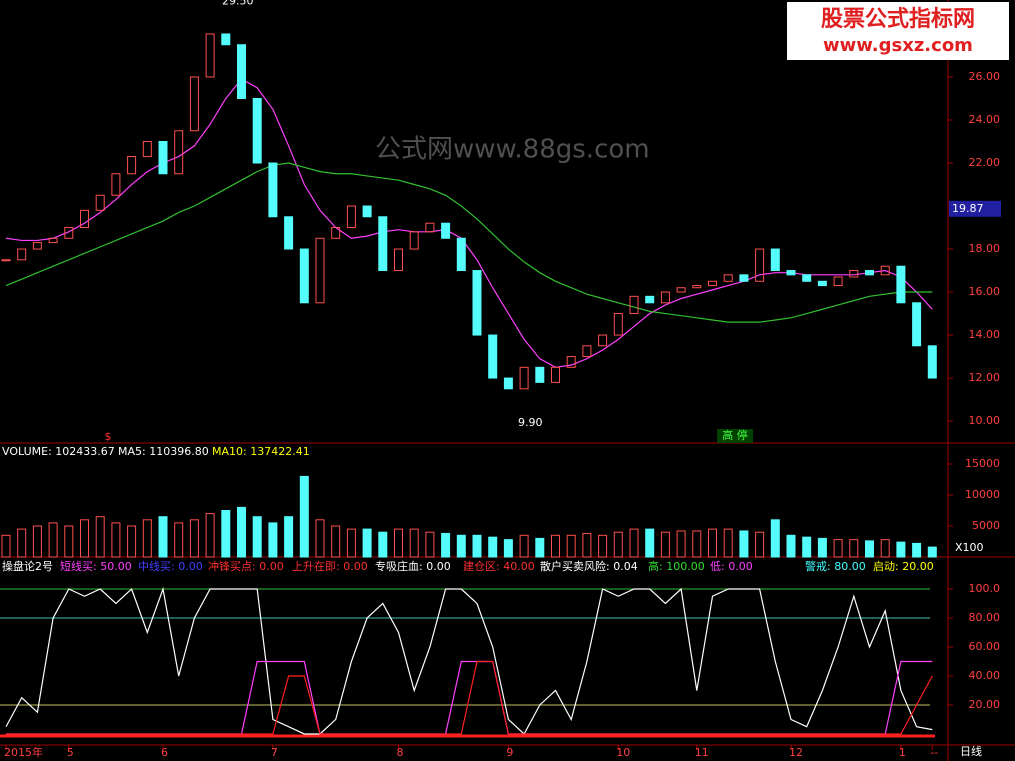  Describe the element at coordinates (982, 494) in the screenshot. I see `y-tick-label: 10000` at that location.